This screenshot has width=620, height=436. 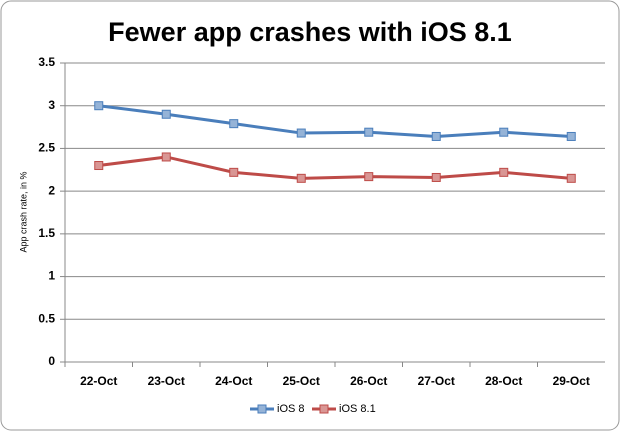 I want to click on y-tick-label: 2, so click(x=51, y=190).